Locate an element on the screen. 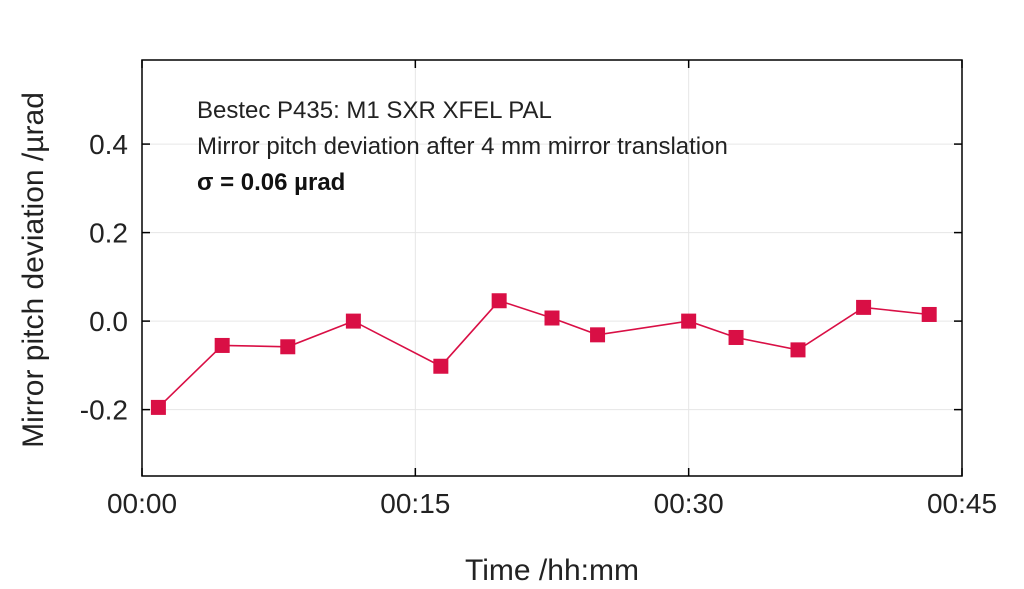 The width and height of the screenshot is (1024, 589). series-line is located at coordinates (543, 353).